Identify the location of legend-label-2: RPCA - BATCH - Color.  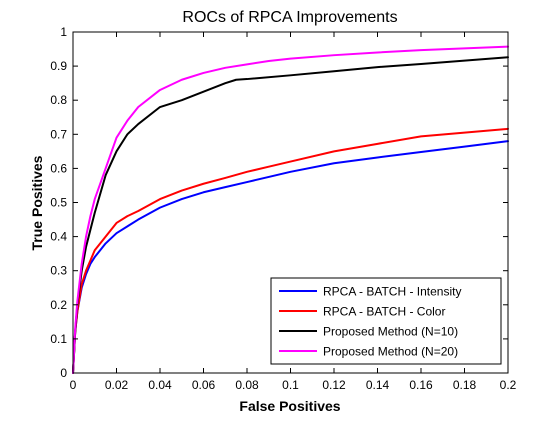
(384, 312).